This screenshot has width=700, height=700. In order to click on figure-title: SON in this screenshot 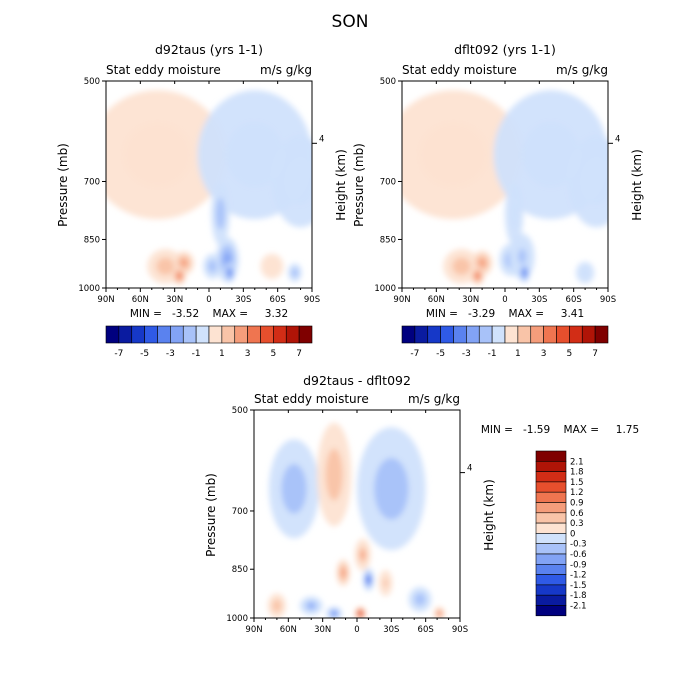, I will do `click(350, 22)`.